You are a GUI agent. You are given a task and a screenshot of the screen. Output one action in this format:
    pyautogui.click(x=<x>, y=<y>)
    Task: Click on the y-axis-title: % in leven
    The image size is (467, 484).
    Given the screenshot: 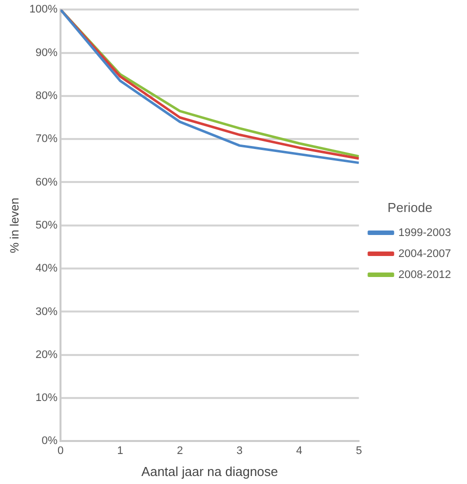 What is the action you would take?
    pyautogui.click(x=15, y=226)
    